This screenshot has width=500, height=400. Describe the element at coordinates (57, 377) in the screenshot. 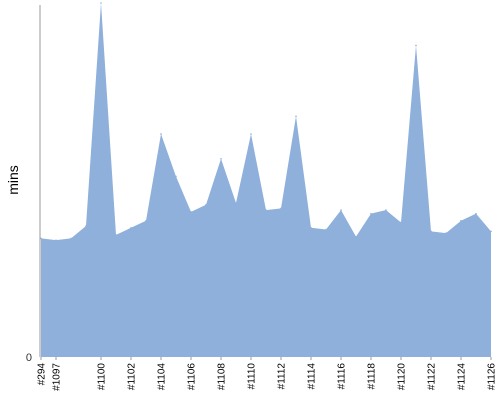

I see `x-tick-label: #1097` at that location.